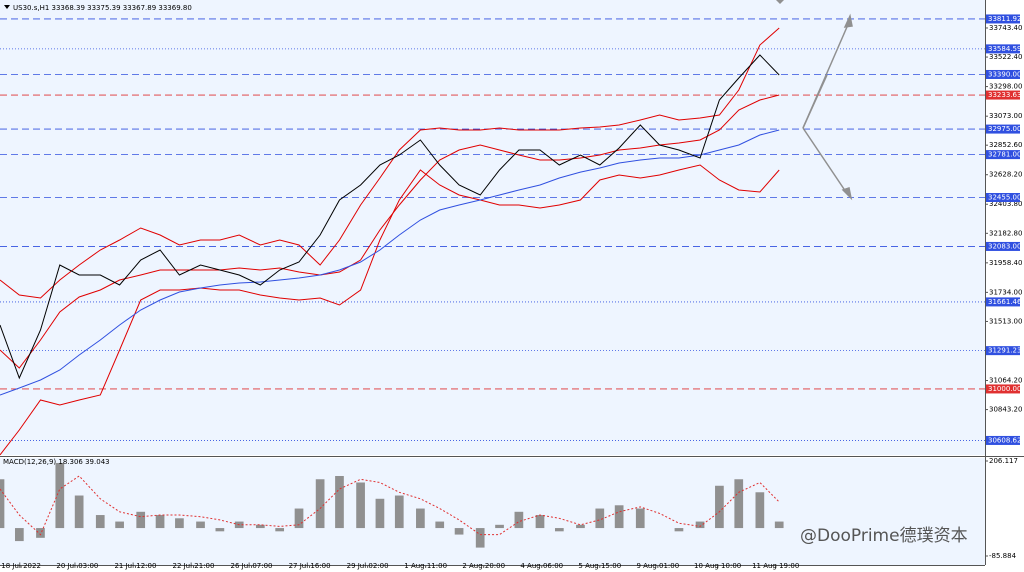  I want to click on x-tick-label: 27 Jul 16:00, so click(310, 566).